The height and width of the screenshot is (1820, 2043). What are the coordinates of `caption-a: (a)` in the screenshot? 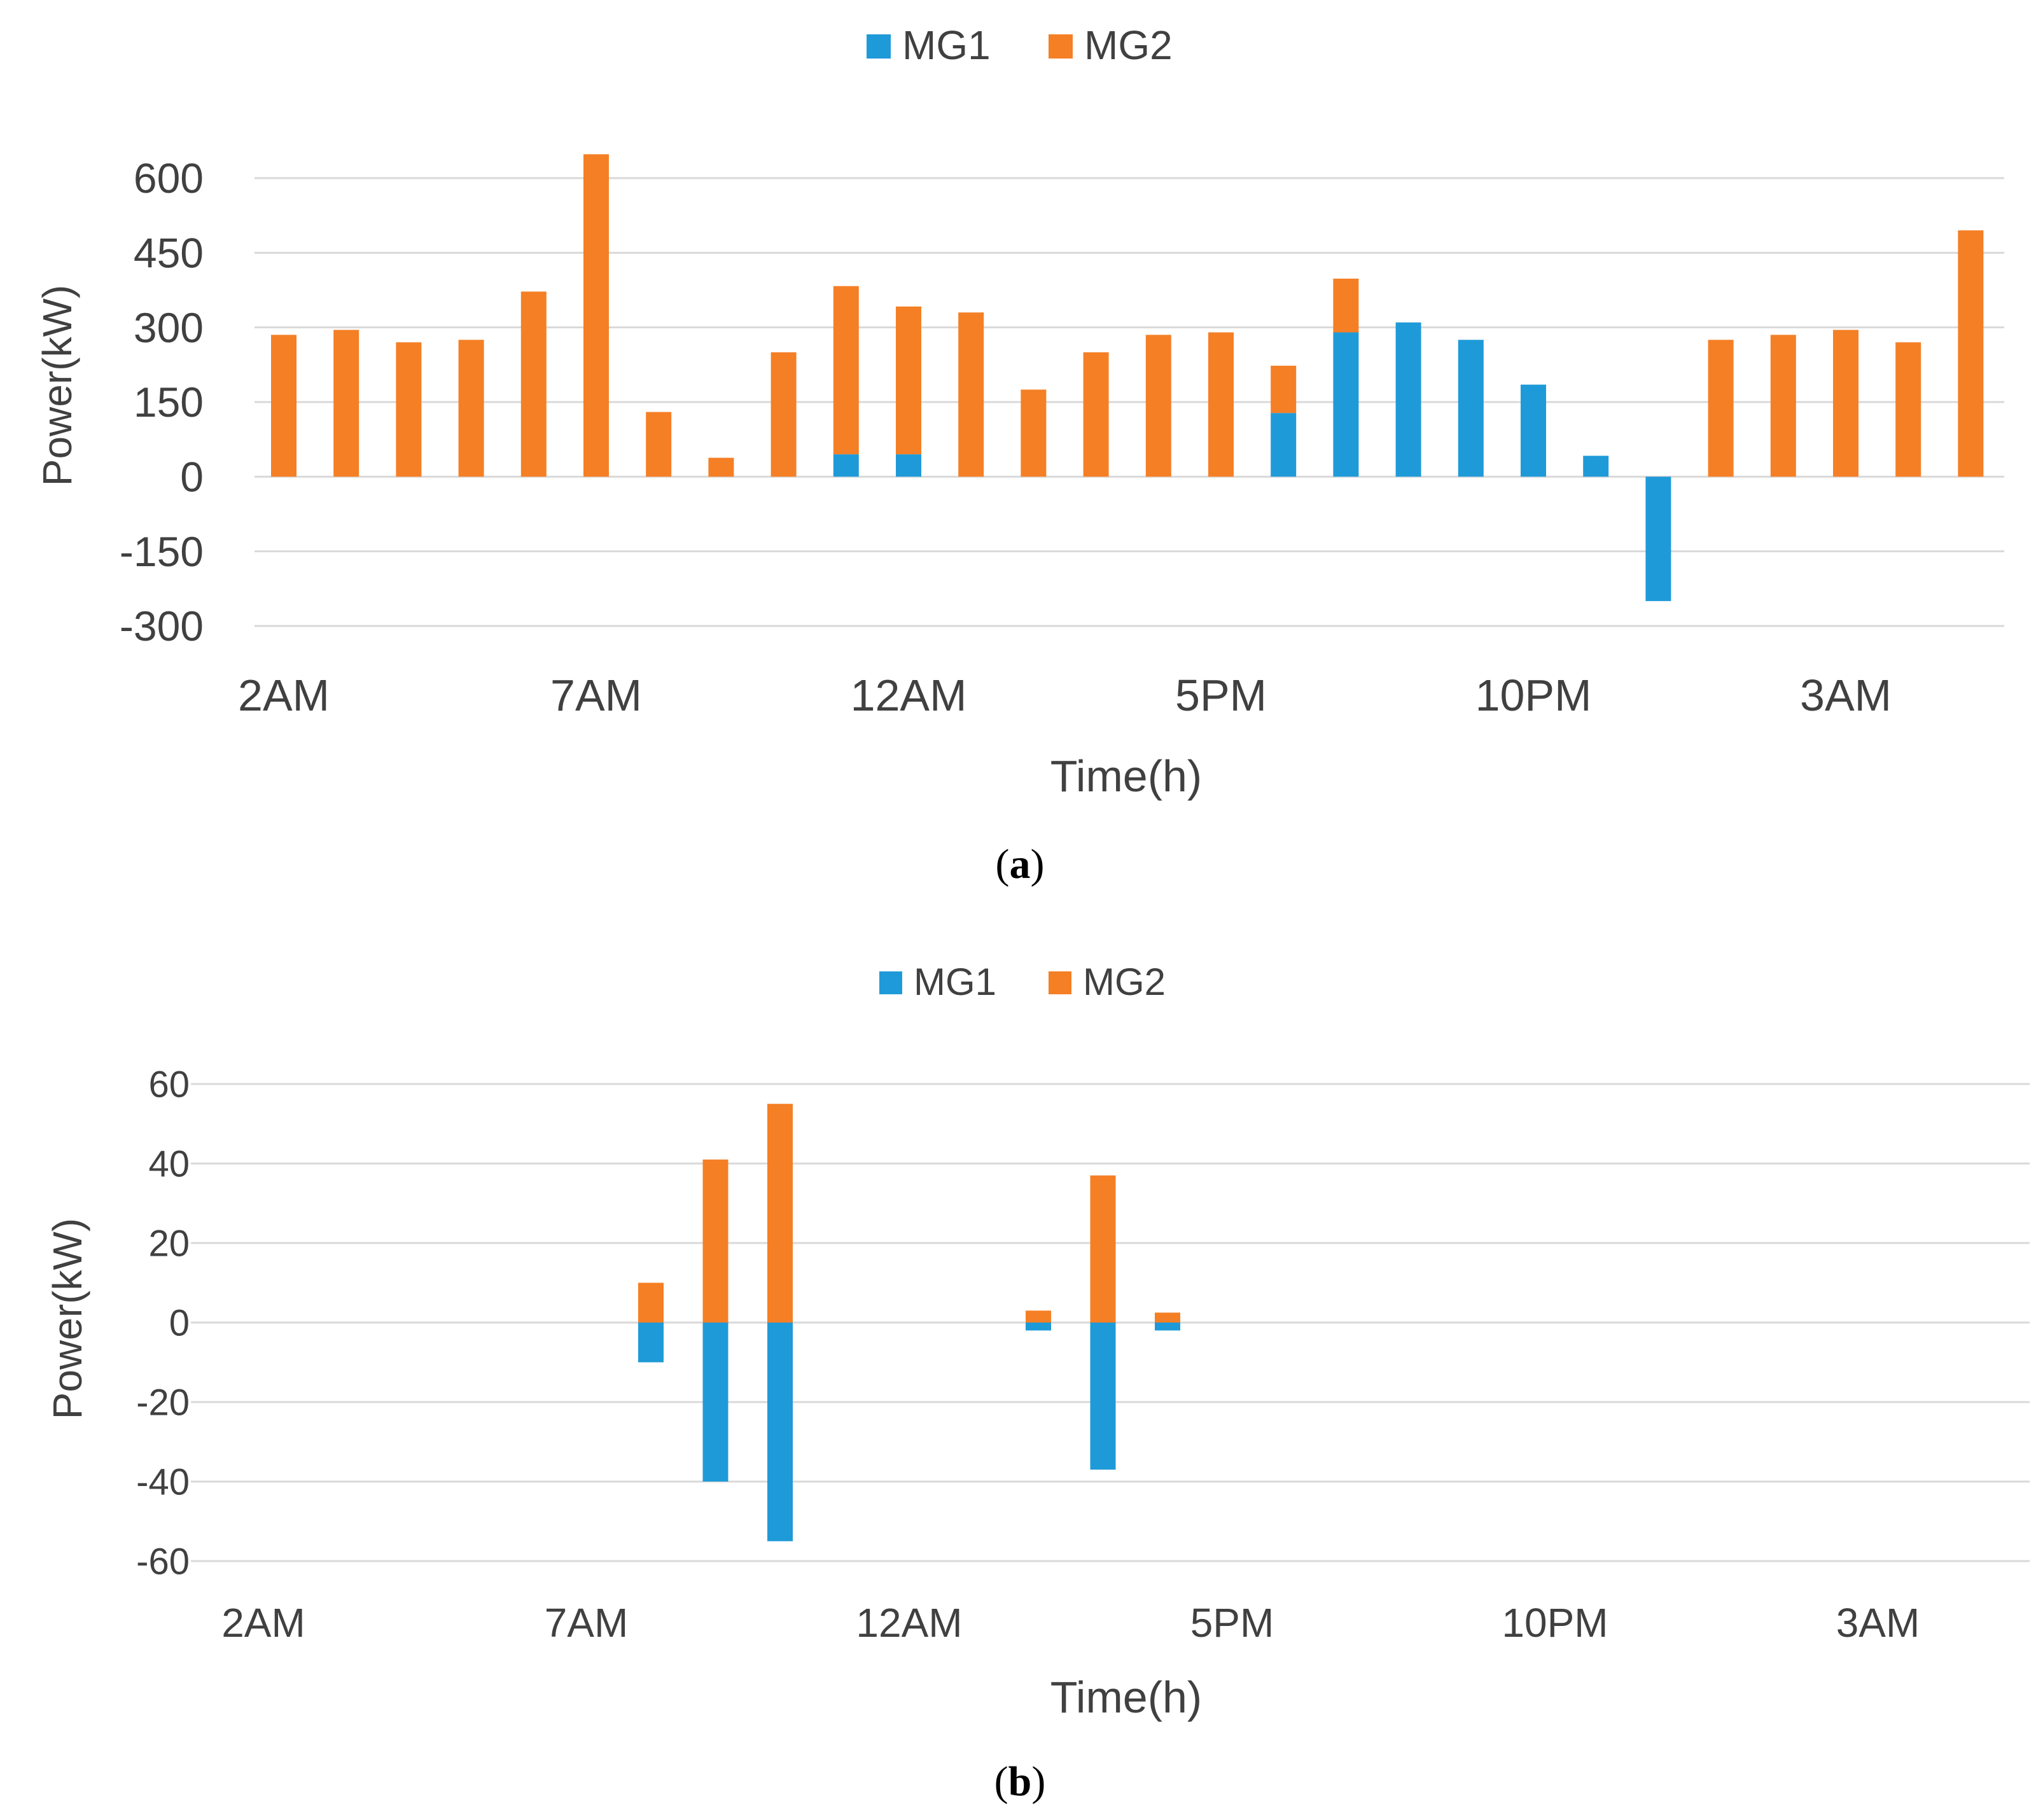 It's located at (1020, 864).